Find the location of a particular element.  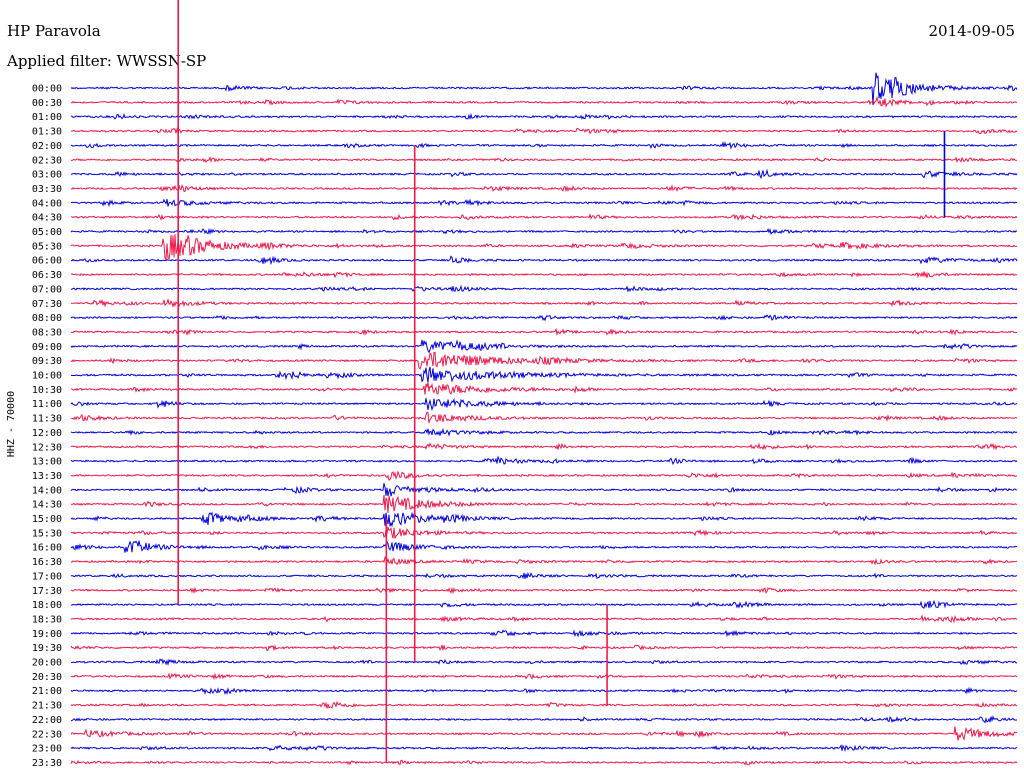

time-label: 23:00 is located at coordinates (47, 749).